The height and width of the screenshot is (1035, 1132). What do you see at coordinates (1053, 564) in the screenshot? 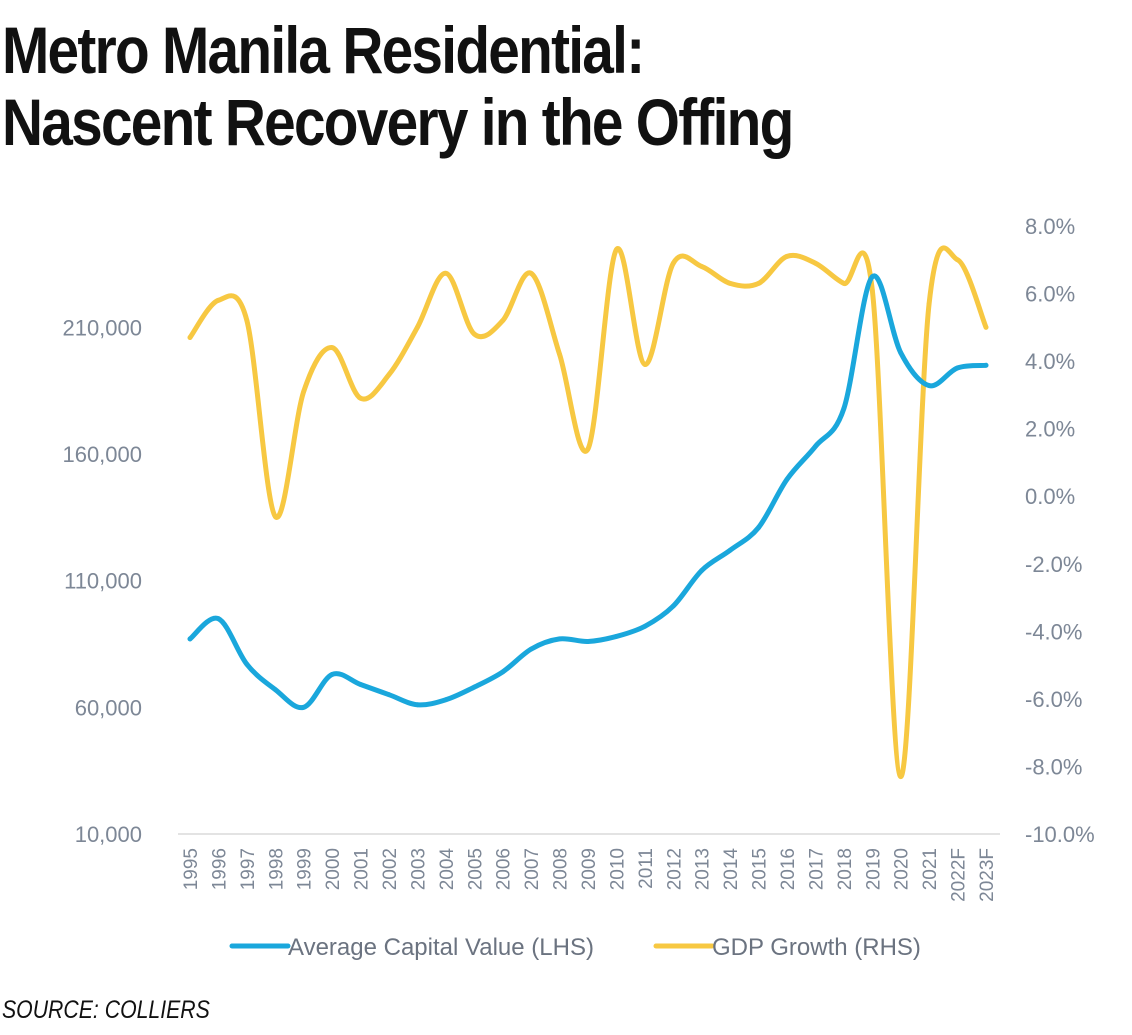
I see `right-axis-tick-label: -2.0%` at bounding box center [1053, 564].